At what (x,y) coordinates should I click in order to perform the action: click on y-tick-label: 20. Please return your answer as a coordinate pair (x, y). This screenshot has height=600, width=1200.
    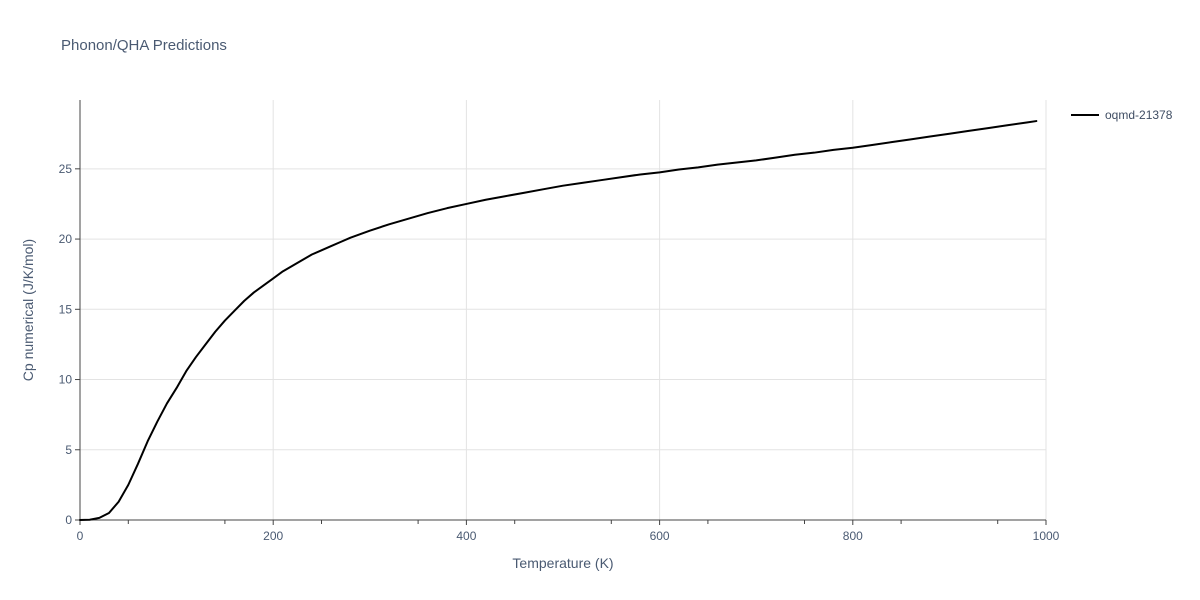
    Looking at the image, I should click on (66, 239).